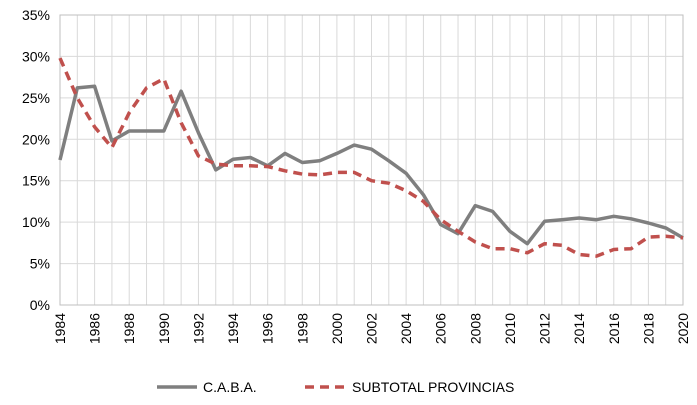 The height and width of the screenshot is (405, 697). What do you see at coordinates (302, 328) in the screenshot?
I see `x-tick-label: 1998` at bounding box center [302, 328].